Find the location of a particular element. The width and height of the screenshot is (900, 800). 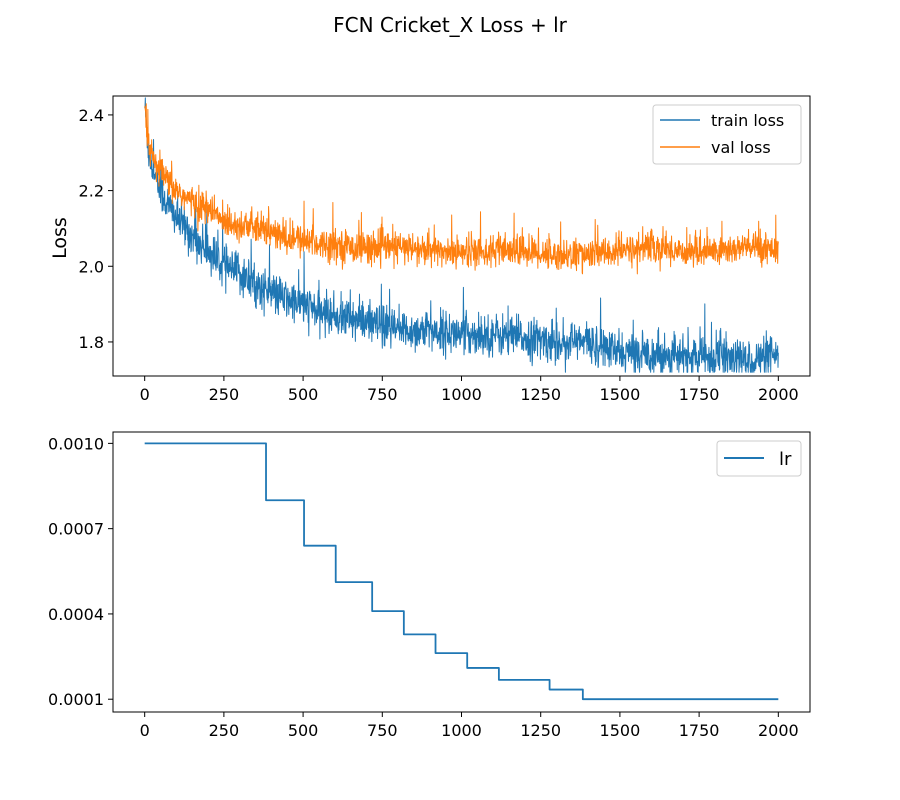

legend-lr-label: lr is located at coordinates (785, 459).